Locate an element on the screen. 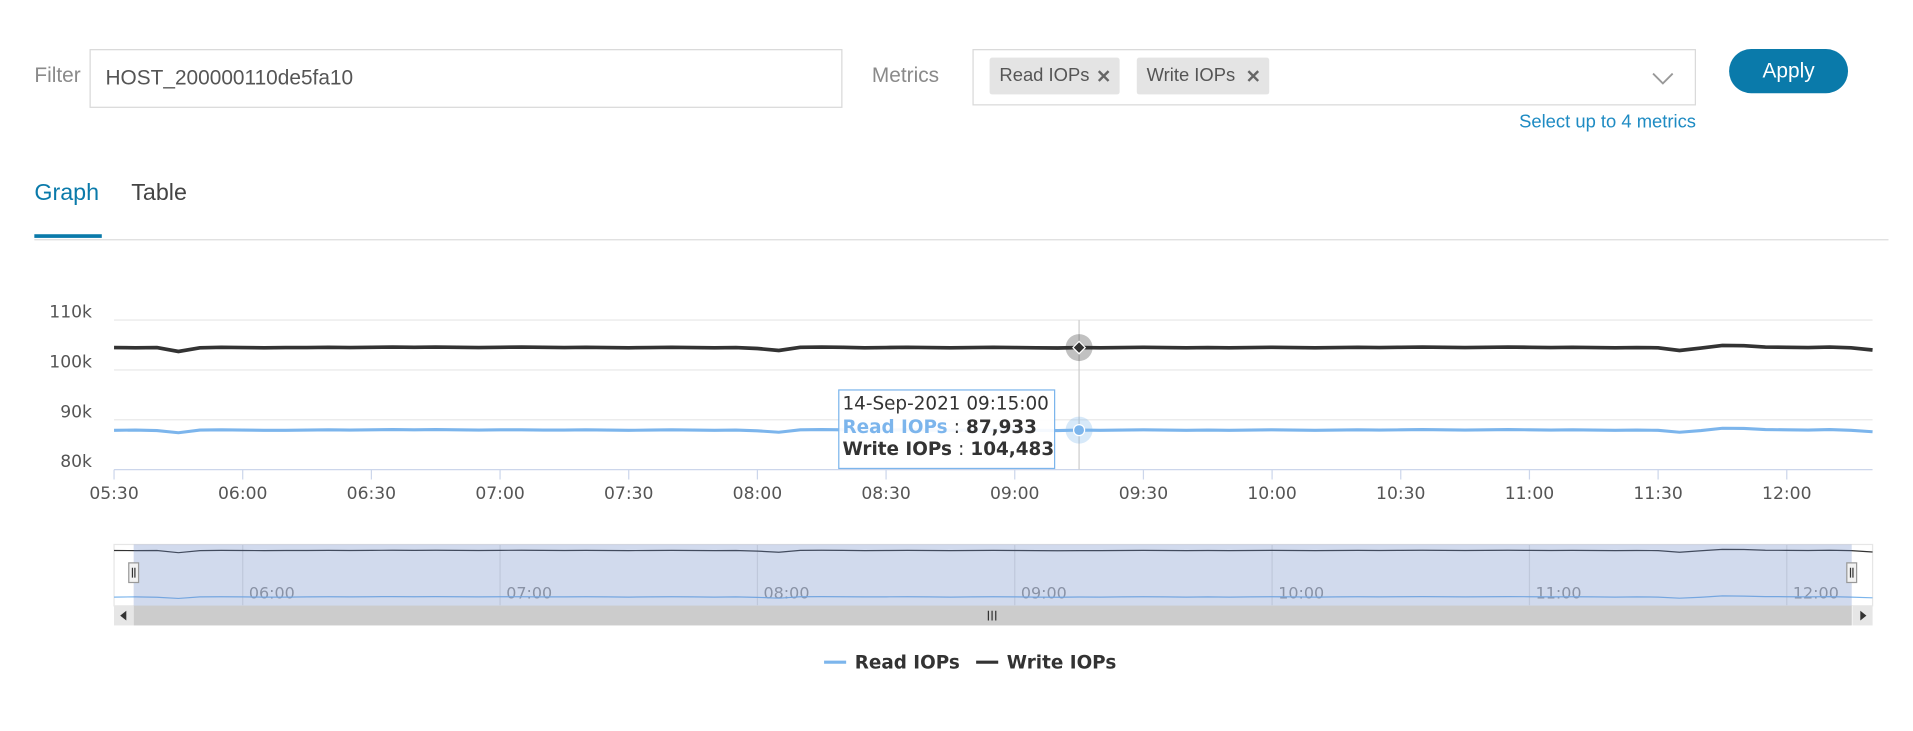 The height and width of the screenshot is (731, 1913). tab-underline is located at coordinates (68, 236).